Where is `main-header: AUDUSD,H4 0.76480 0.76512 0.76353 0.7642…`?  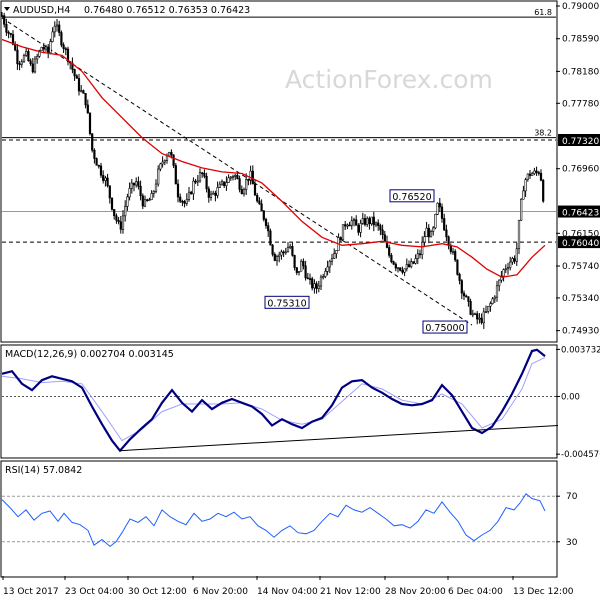
main-header: AUDUSD,H4 0.76480 0.76512 0.76353 0.7642… is located at coordinates (127, 10).